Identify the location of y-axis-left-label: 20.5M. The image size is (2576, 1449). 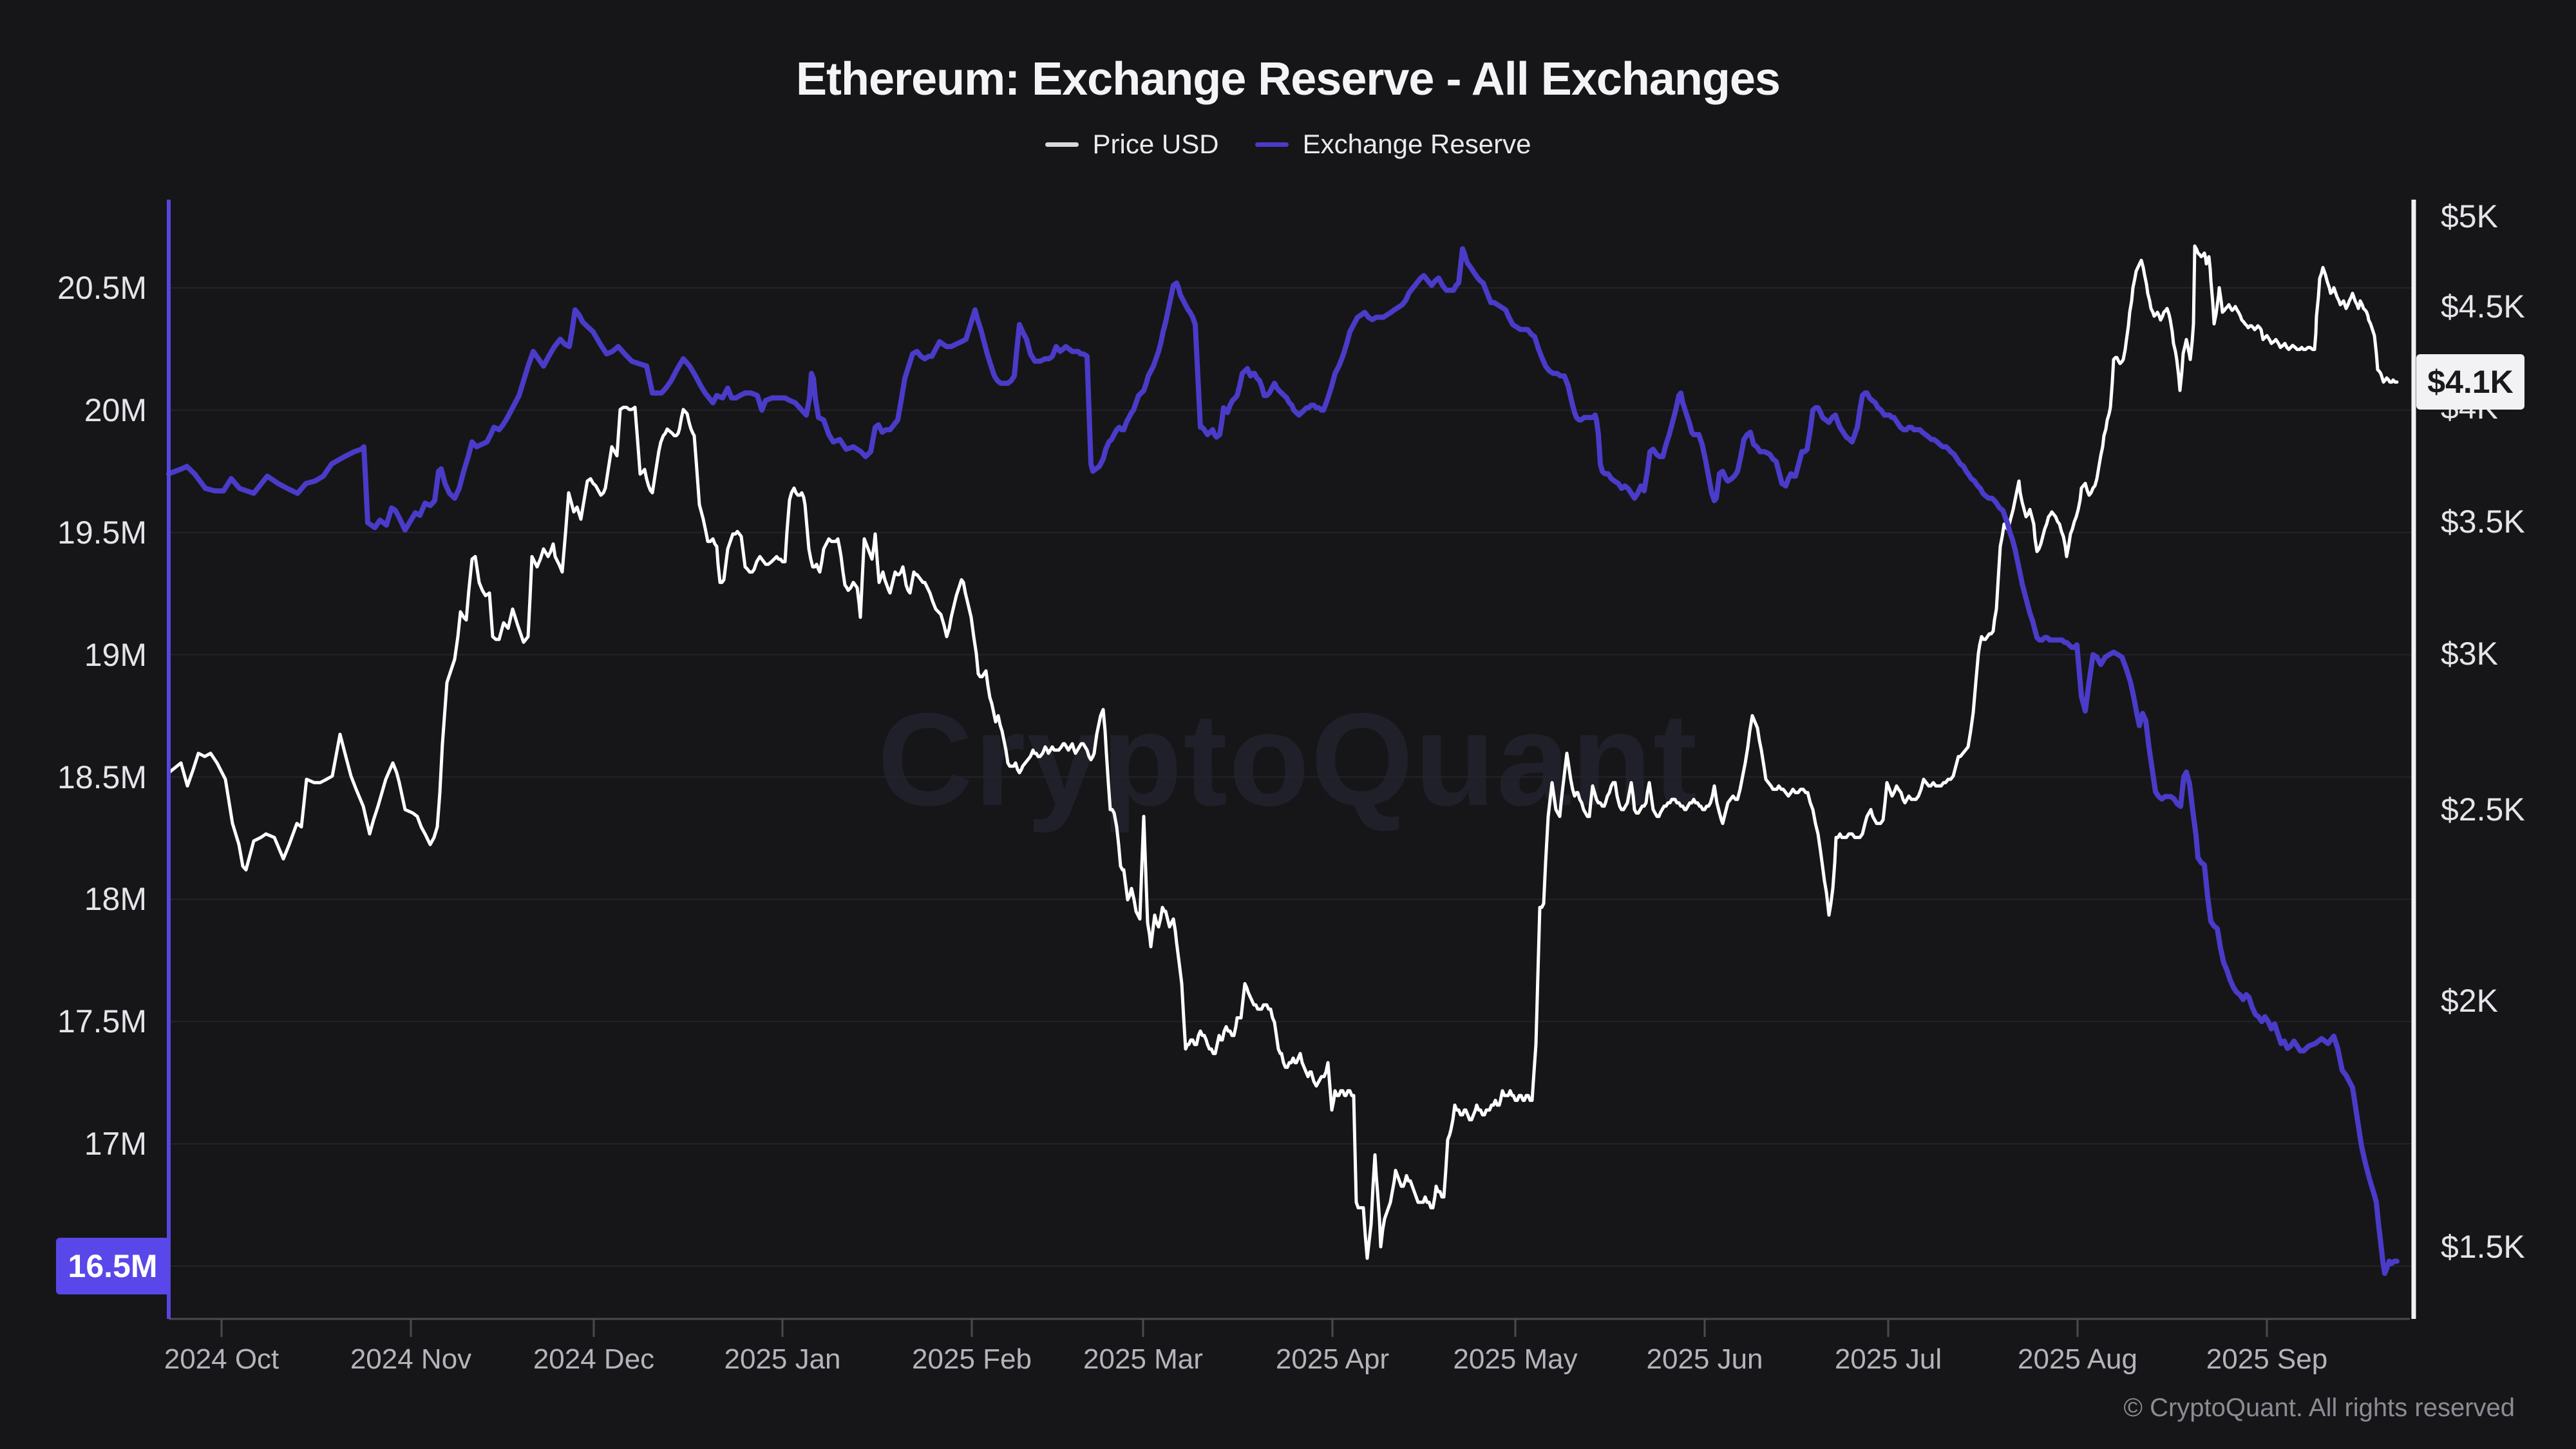
(102, 288).